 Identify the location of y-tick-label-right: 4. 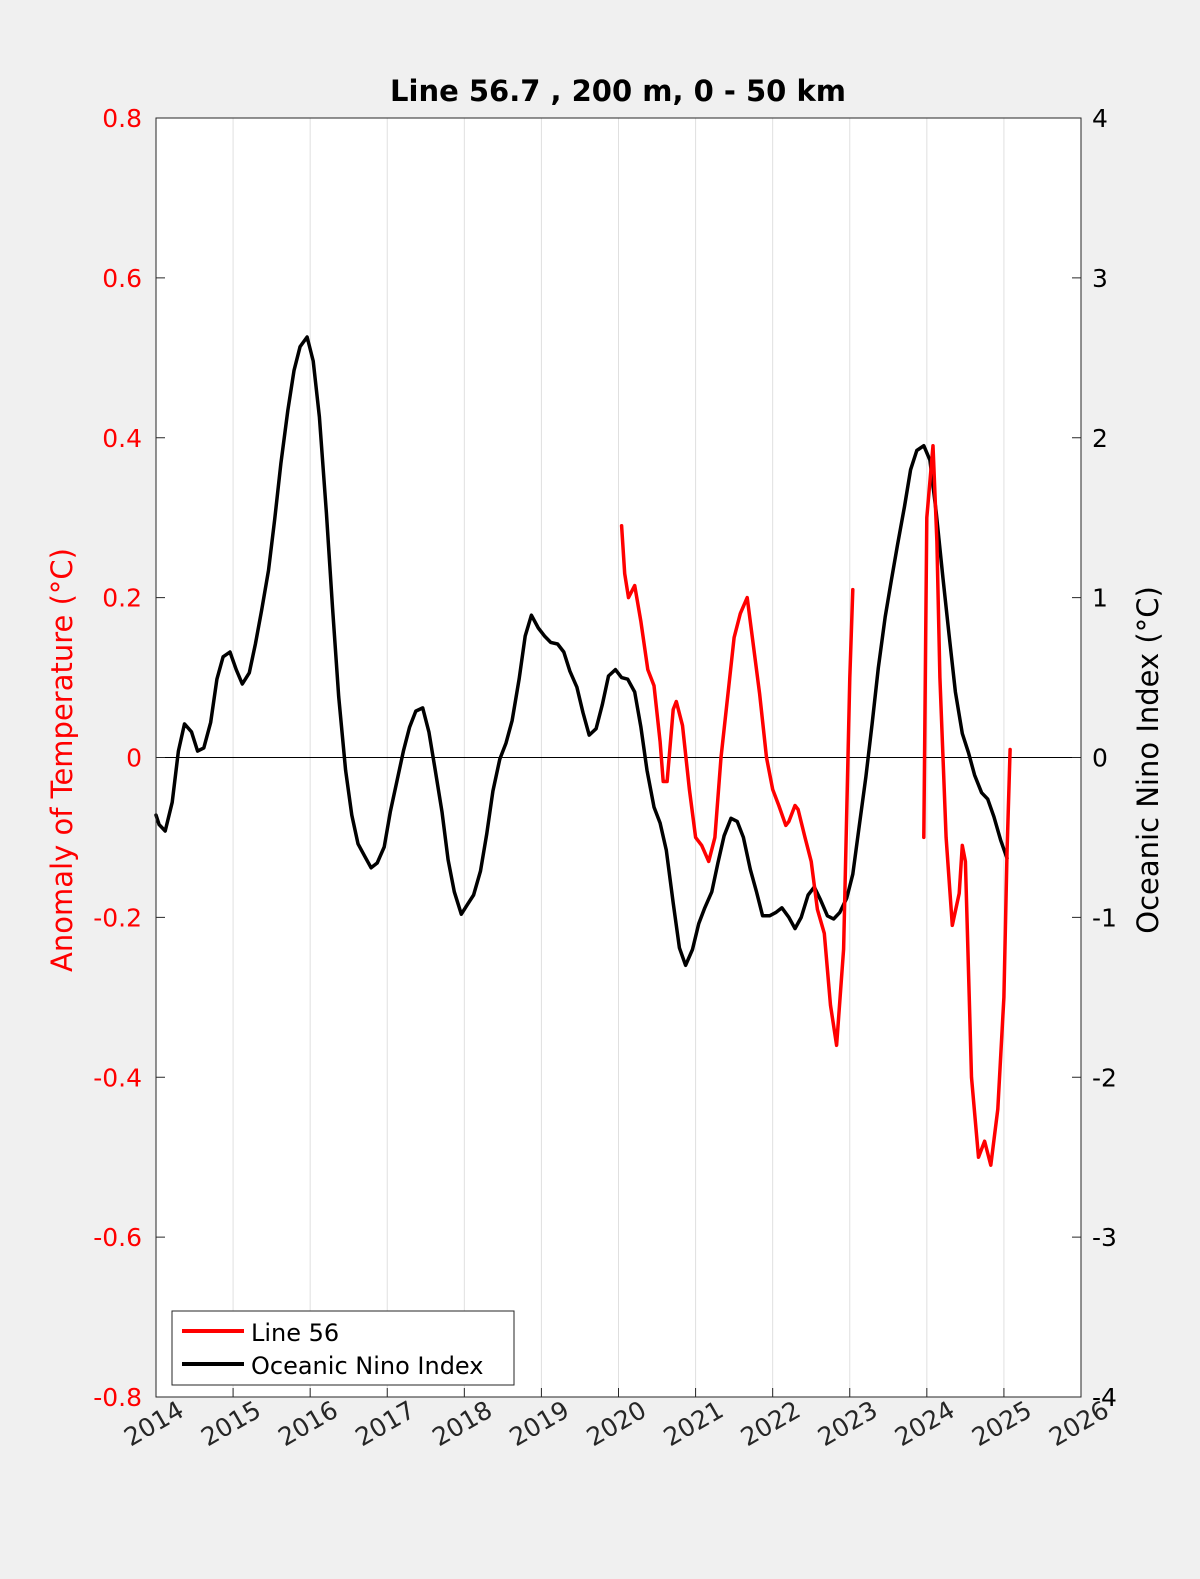
(1100, 118).